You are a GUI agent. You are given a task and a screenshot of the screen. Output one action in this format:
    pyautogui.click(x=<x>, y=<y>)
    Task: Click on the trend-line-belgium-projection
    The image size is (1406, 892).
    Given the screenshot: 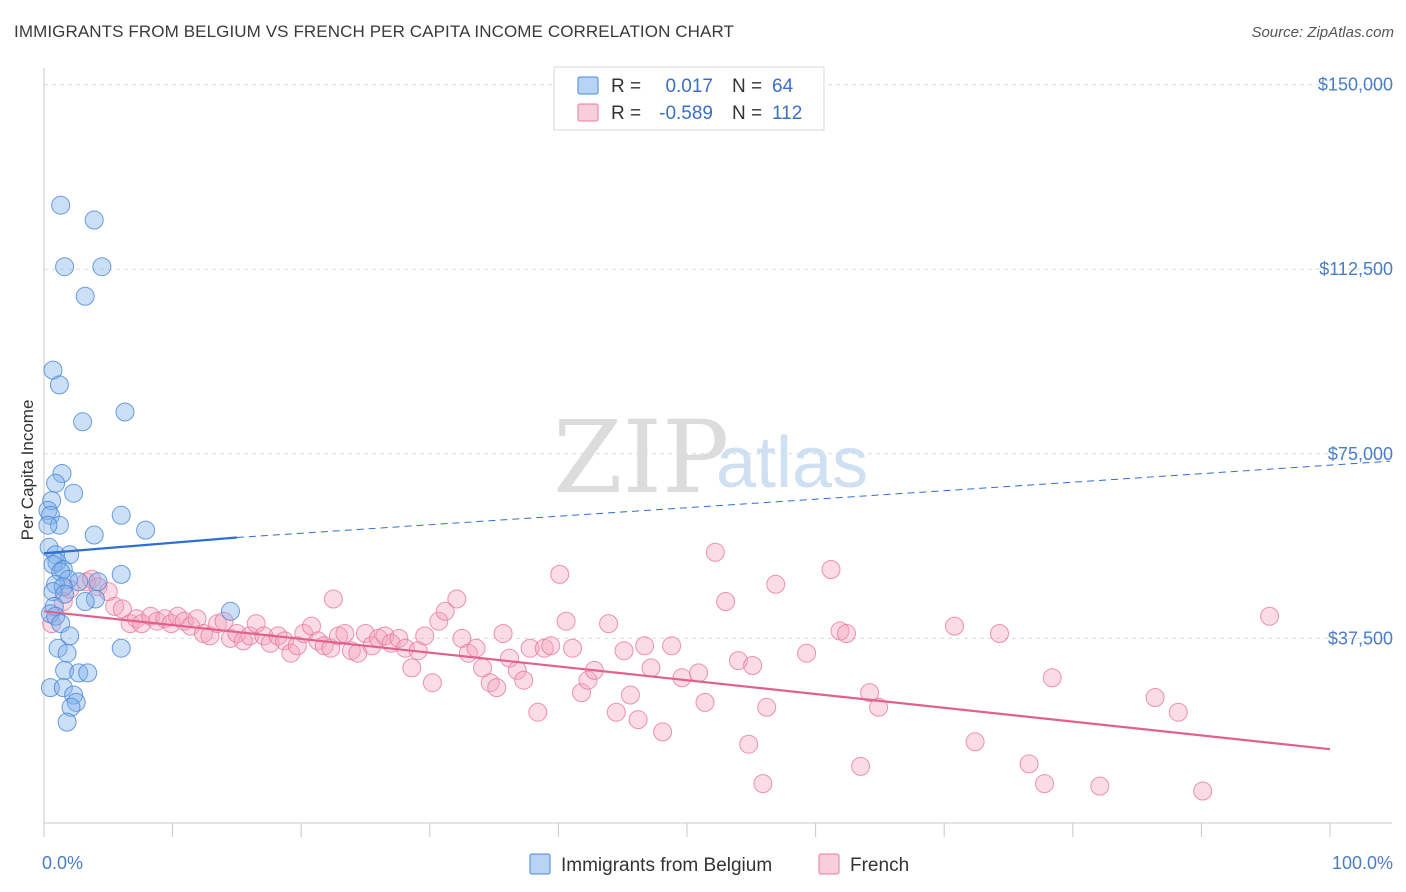 What is the action you would take?
    pyautogui.click(x=813, y=499)
    